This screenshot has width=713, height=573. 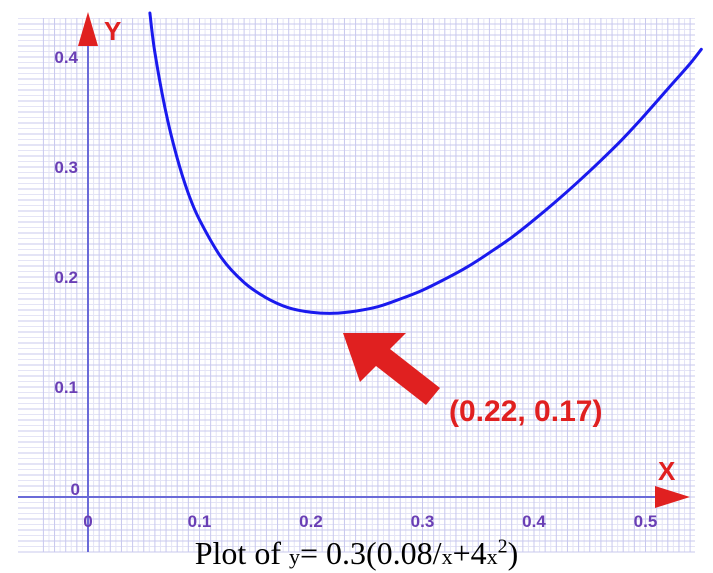 I want to click on x-axis-label: X, so click(x=667, y=471).